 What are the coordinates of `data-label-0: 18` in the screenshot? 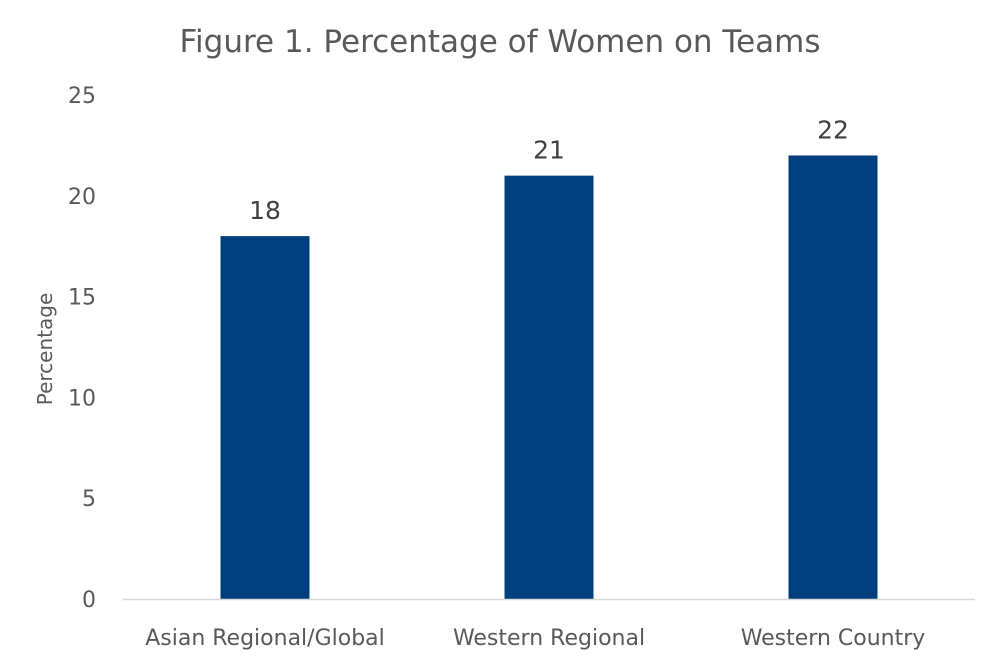 It's located at (265, 210).